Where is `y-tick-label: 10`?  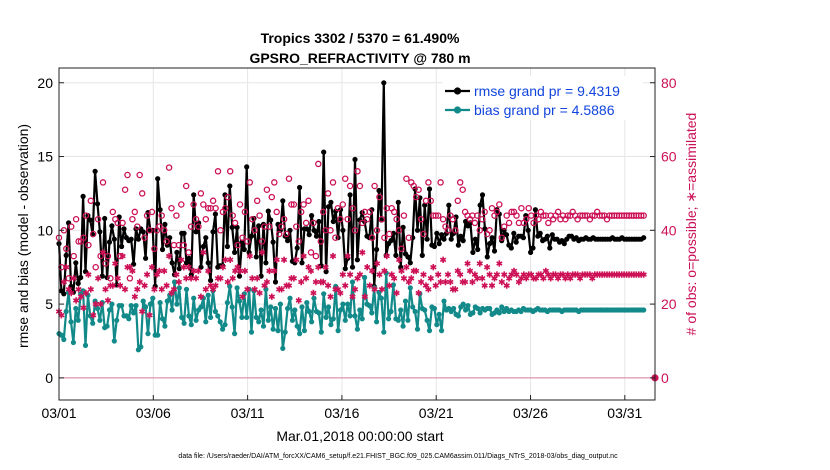 y-tick-label: 10 is located at coordinates (45, 230).